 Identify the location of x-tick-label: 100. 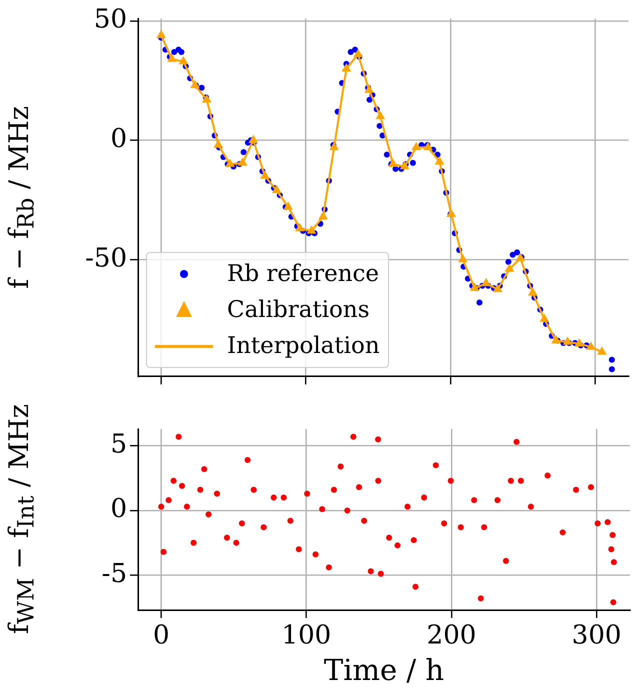
(307, 635).